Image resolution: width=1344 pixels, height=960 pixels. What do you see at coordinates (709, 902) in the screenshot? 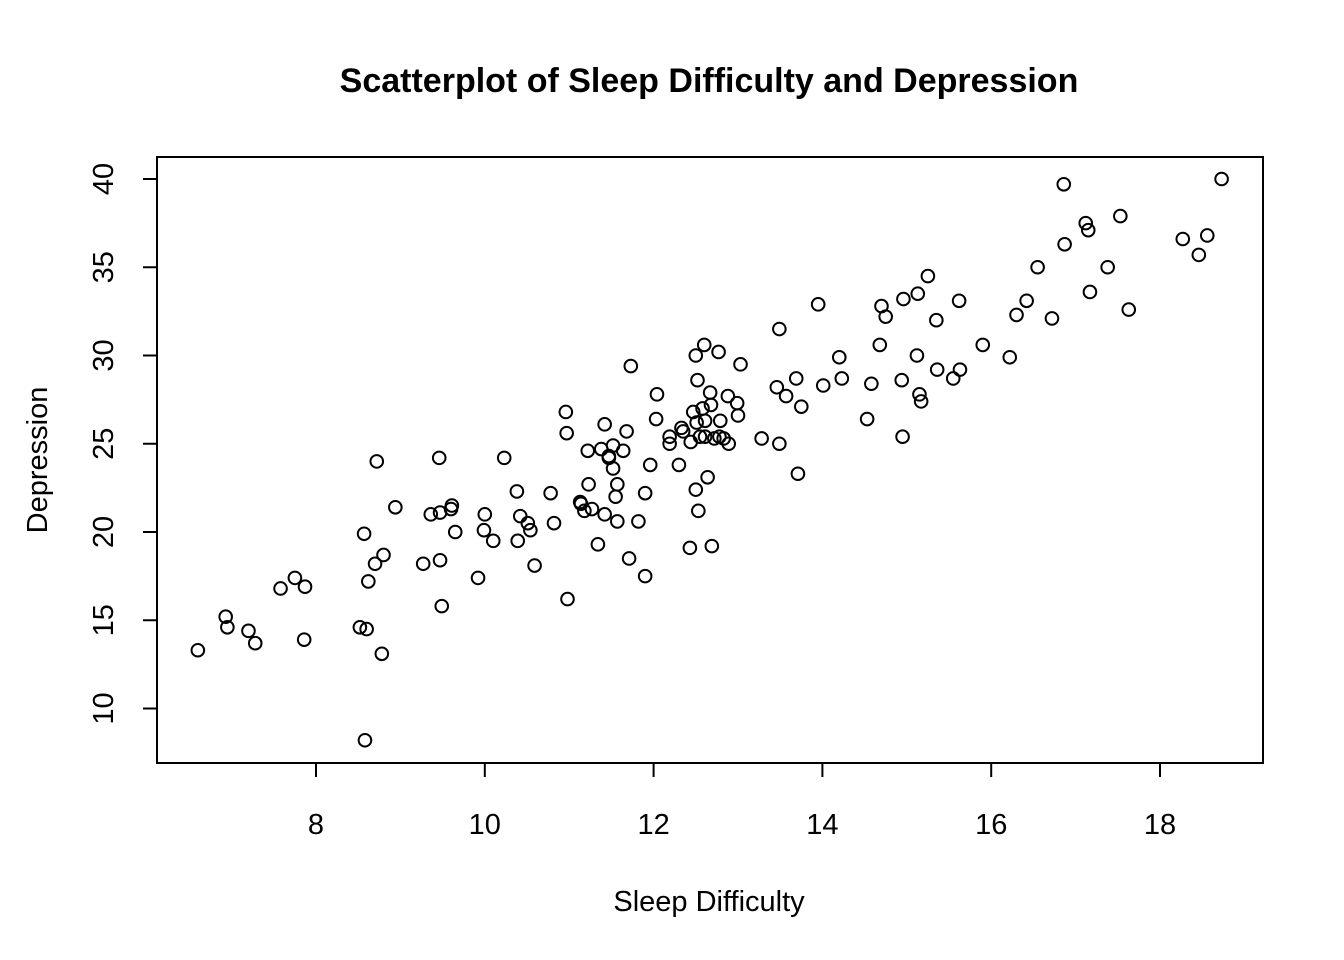
I see `x-axis-label: Sleep Difficulty` at bounding box center [709, 902].